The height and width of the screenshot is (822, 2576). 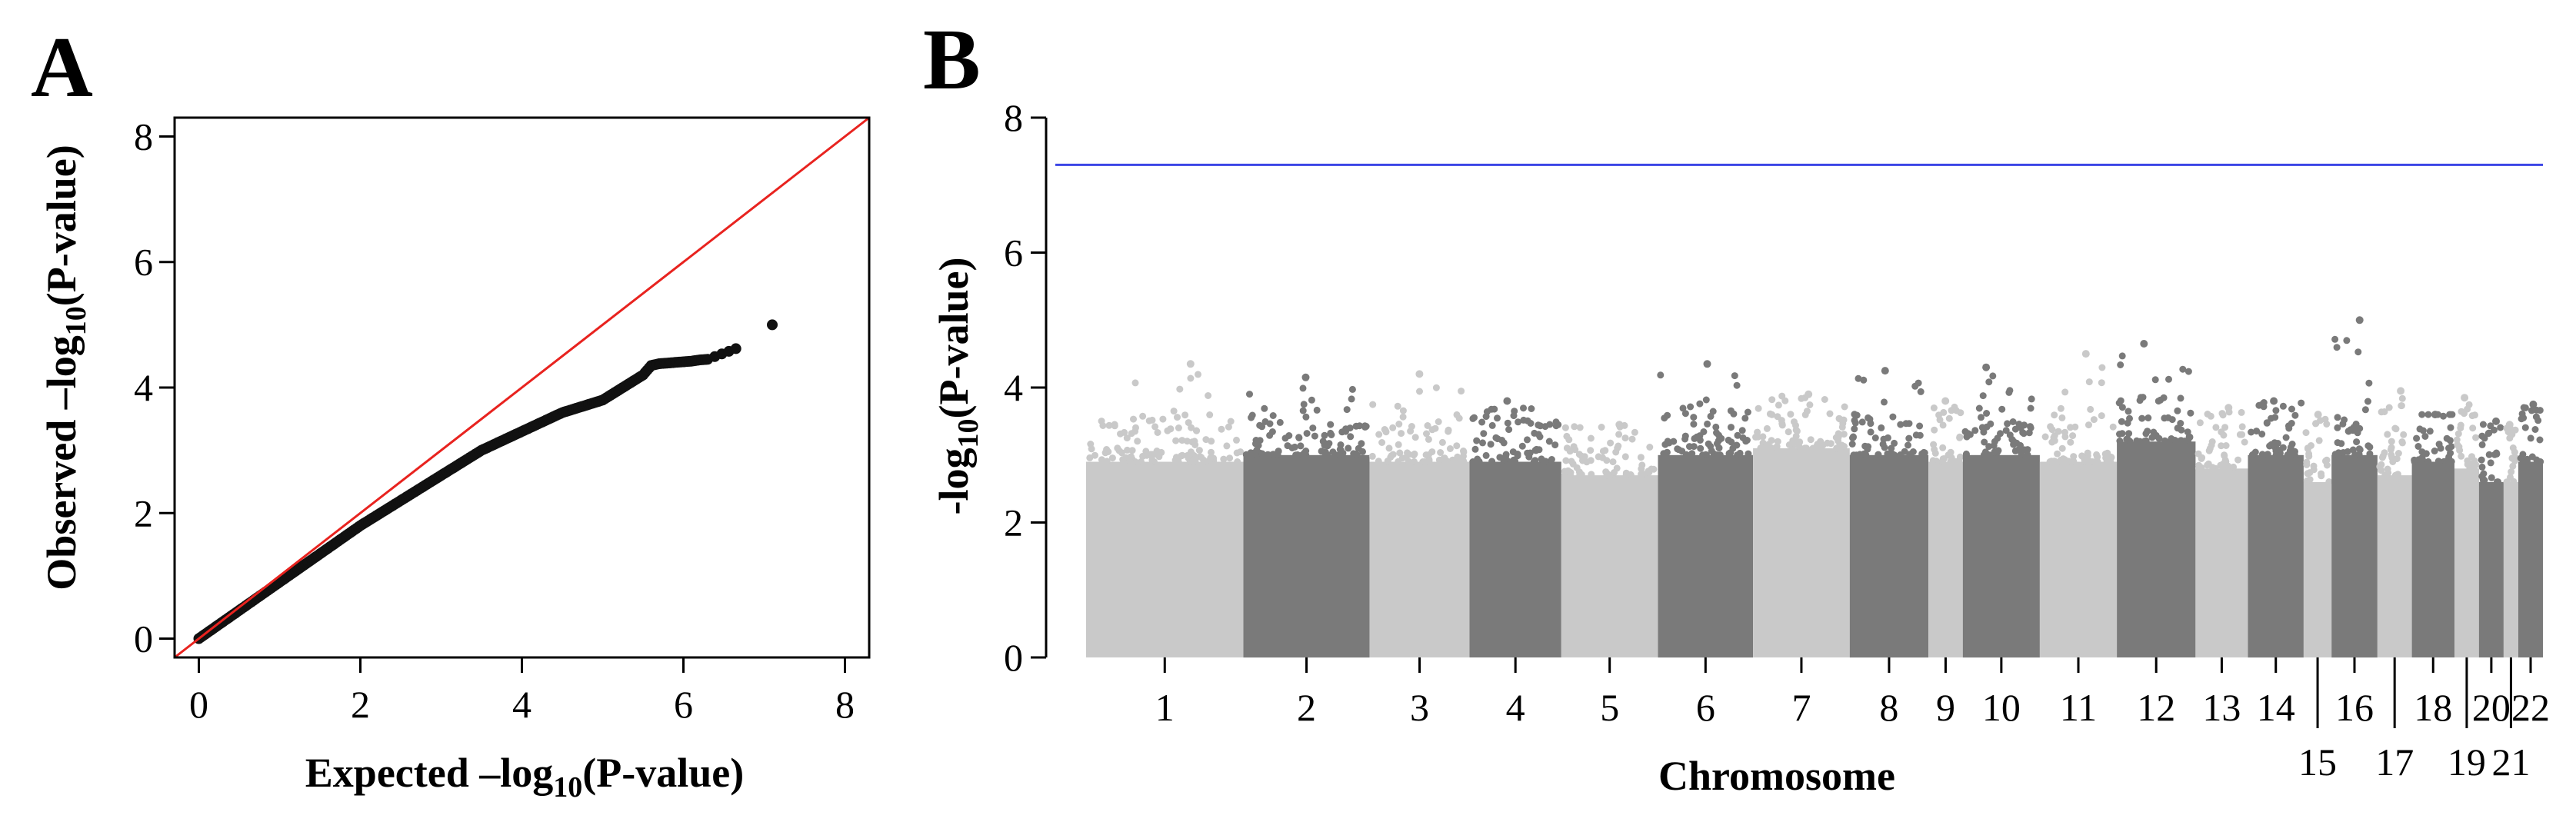 What do you see at coordinates (1013, 657) in the screenshot?
I see `manhattan-y-tick-label: 0` at bounding box center [1013, 657].